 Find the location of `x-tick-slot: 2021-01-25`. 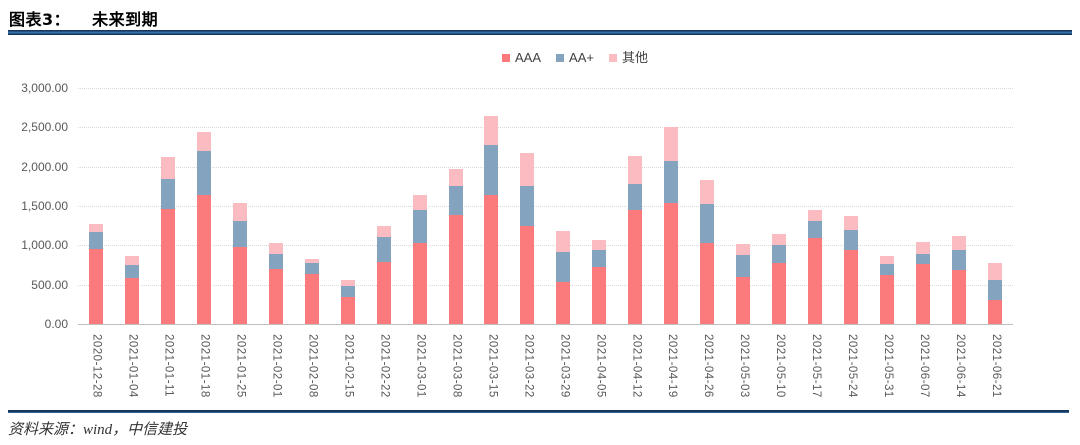

x-tick-slot: 2021-01-25 is located at coordinates (240, 367).